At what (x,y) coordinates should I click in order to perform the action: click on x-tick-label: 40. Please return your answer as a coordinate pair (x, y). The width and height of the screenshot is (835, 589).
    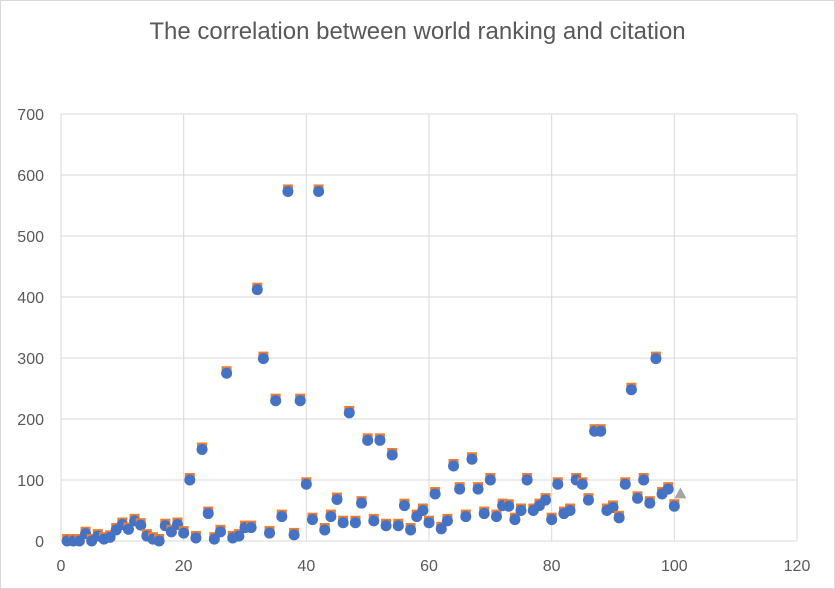
    Looking at the image, I should click on (306, 566).